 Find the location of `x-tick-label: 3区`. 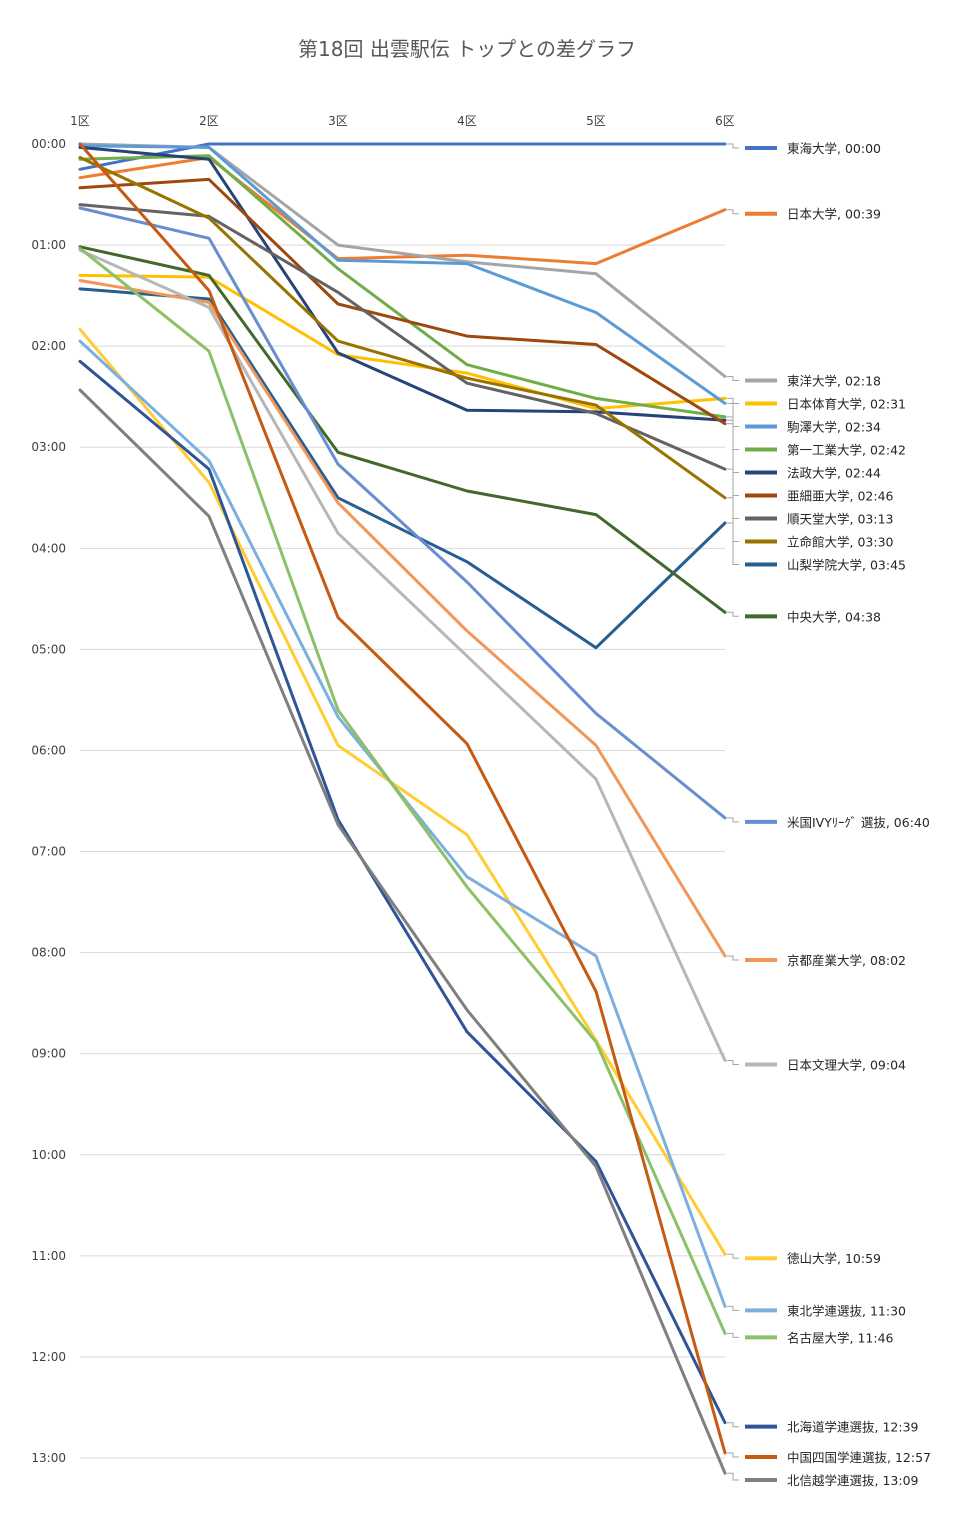

x-tick-label: 3区 is located at coordinates (338, 121).